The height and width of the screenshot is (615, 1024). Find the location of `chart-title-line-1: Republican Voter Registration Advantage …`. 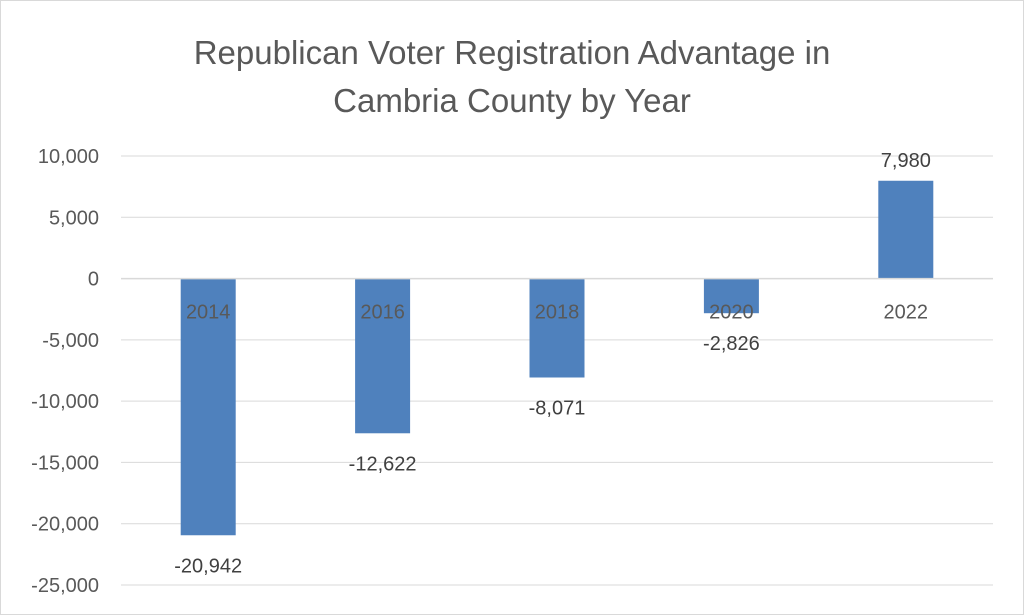

chart-title-line-1: Republican Voter Registration Advantage … is located at coordinates (512, 52).